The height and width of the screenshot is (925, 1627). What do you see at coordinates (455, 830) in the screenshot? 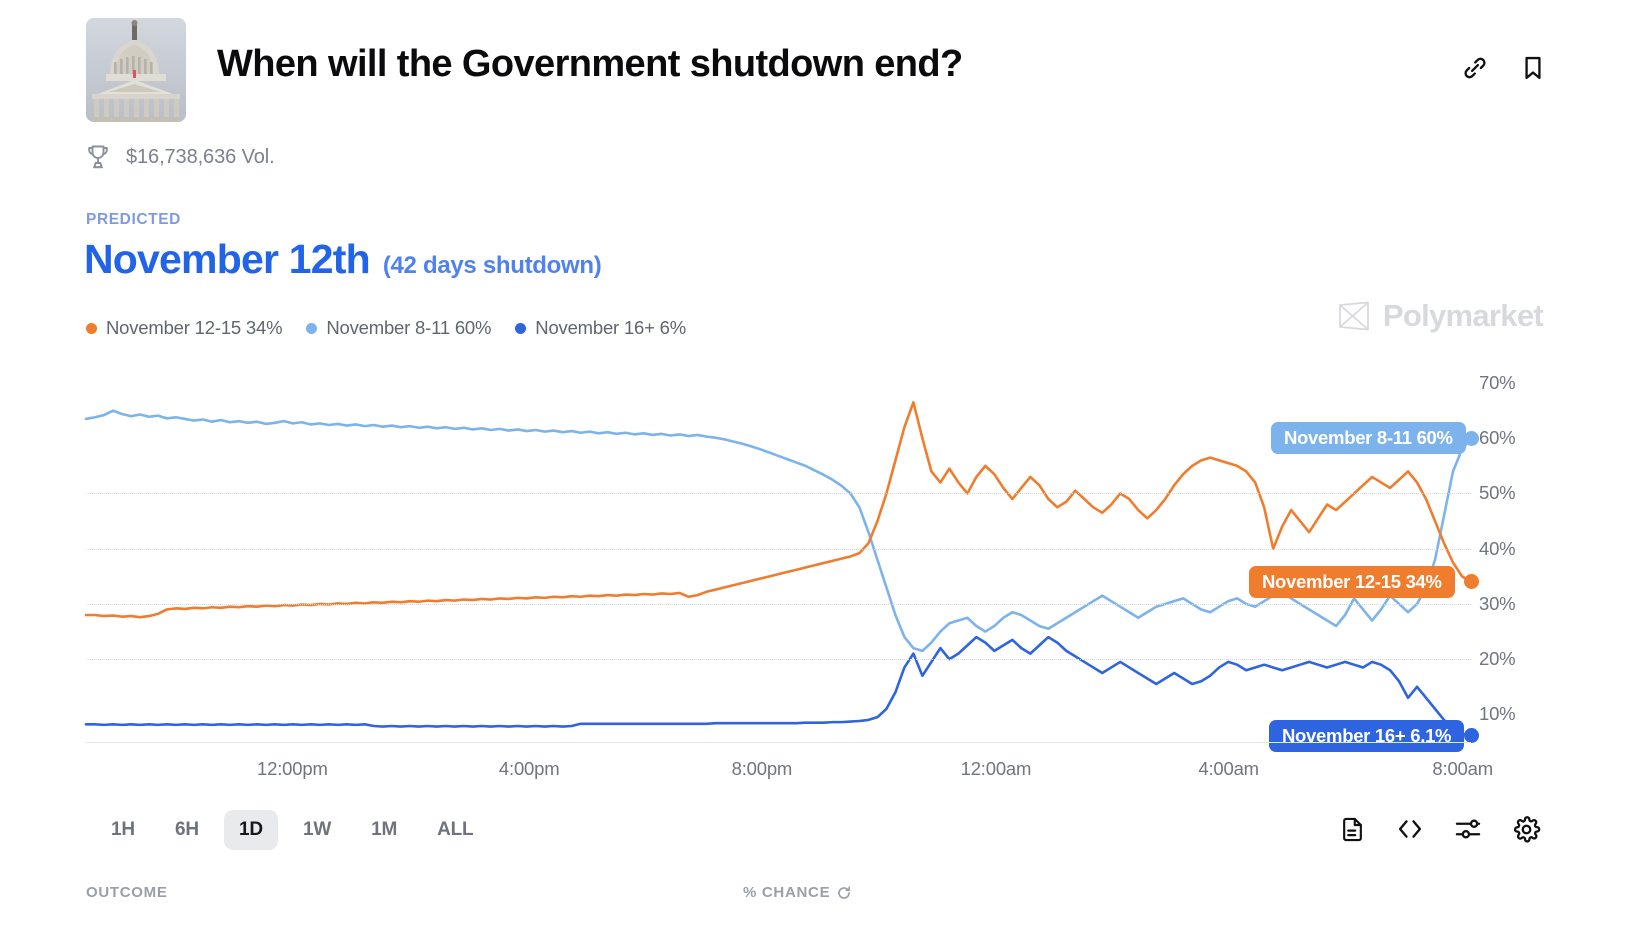
I see `range-button-all: ALL` at bounding box center [455, 830].